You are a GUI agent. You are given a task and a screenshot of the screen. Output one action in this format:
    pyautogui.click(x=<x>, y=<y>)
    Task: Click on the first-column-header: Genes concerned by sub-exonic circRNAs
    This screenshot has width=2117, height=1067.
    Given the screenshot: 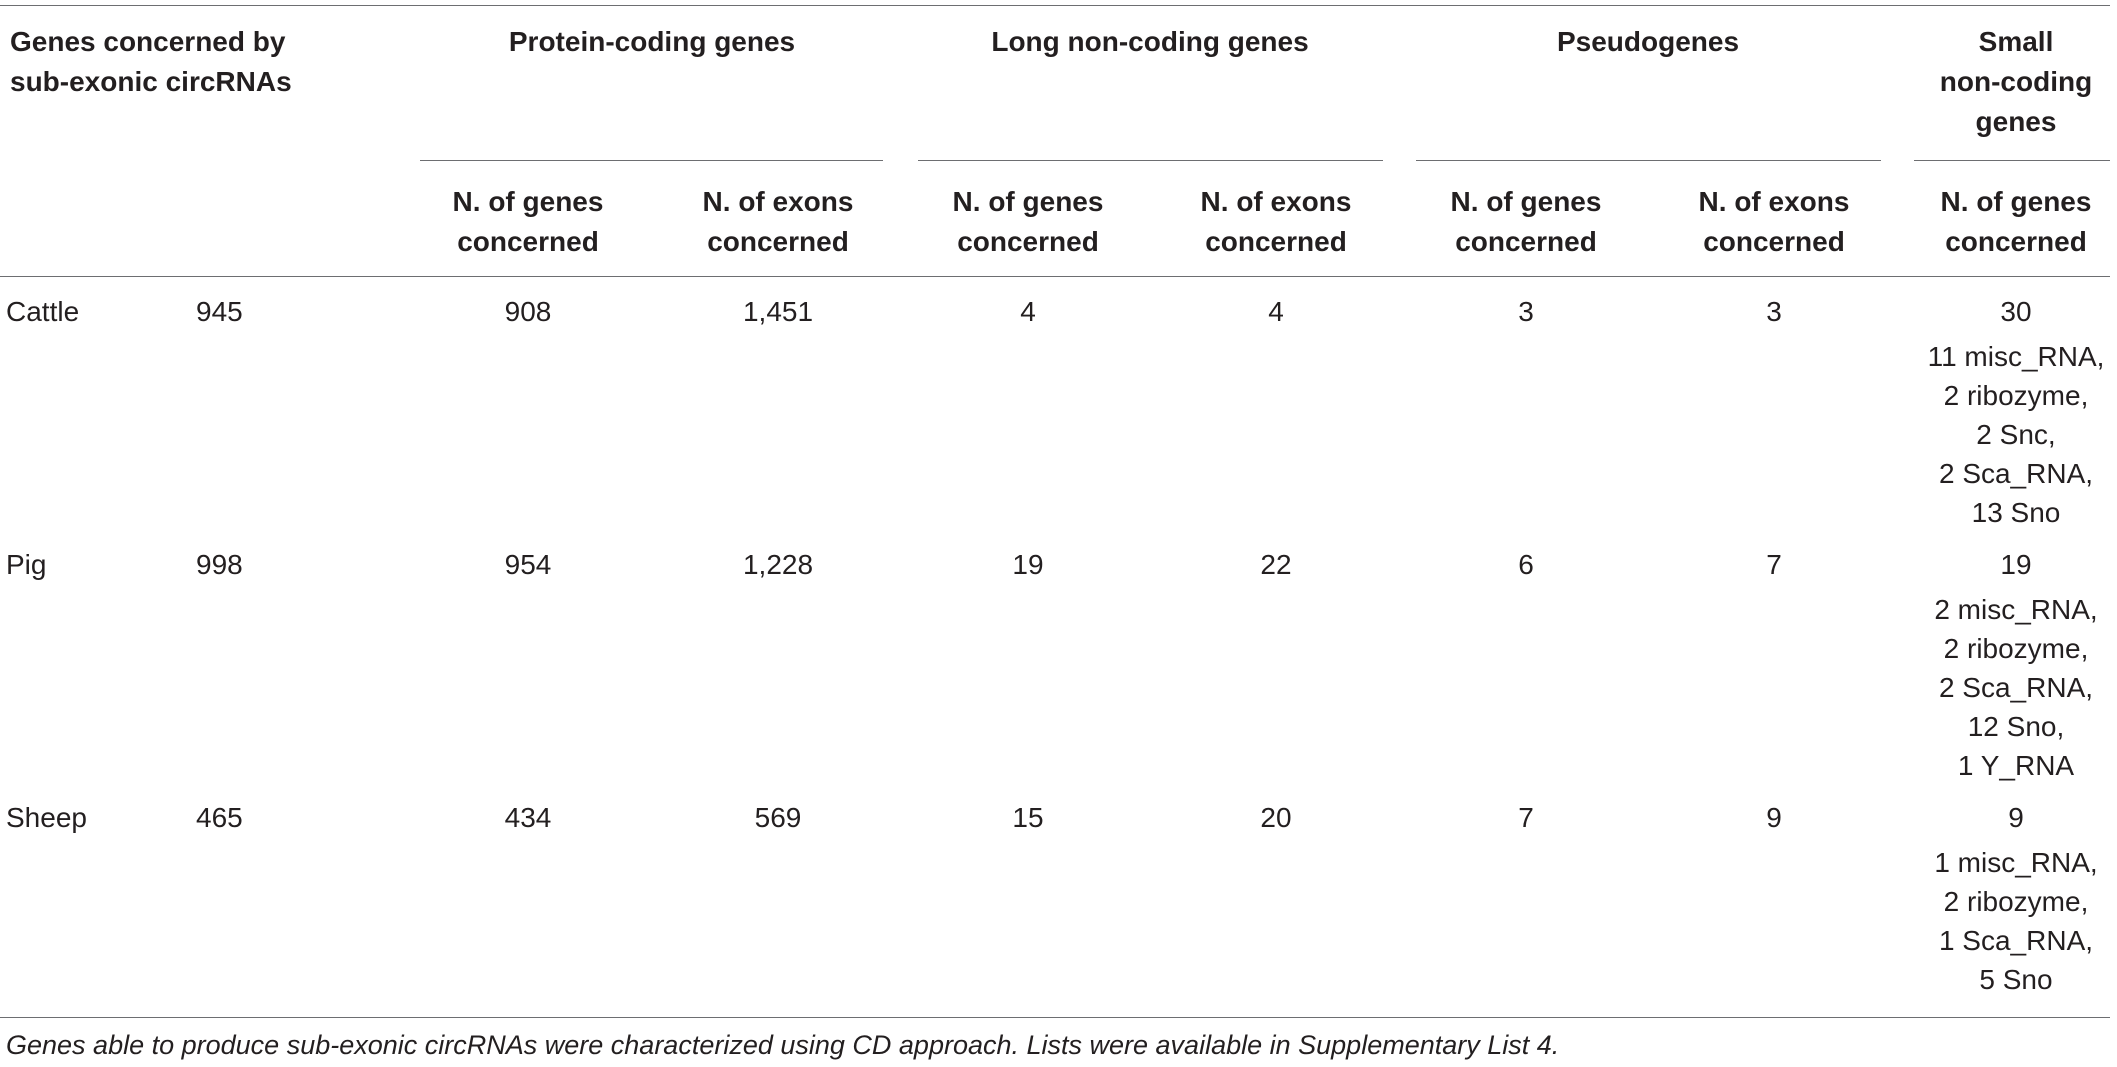 What is the action you would take?
    pyautogui.click(x=151, y=62)
    